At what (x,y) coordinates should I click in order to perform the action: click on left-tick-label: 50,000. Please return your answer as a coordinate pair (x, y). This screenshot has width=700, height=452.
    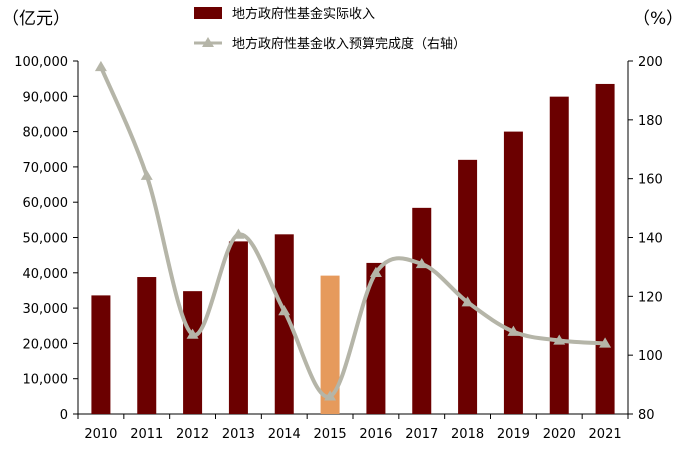
    Looking at the image, I should click on (46, 239).